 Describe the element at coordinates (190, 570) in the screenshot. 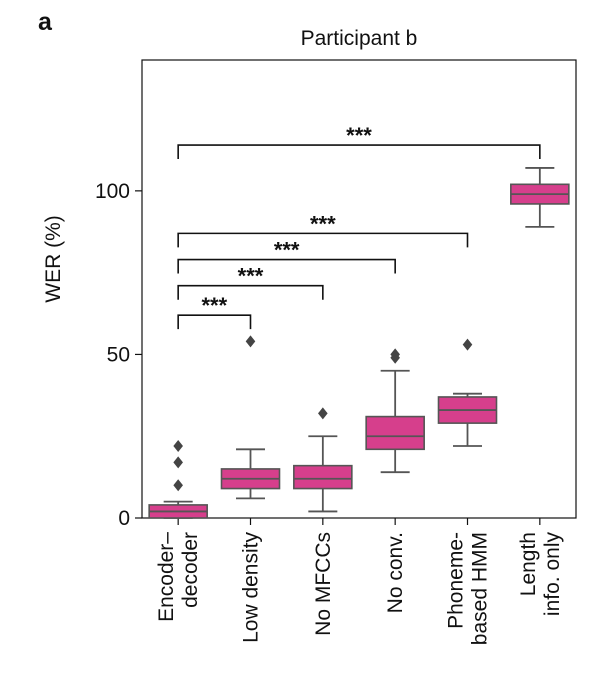

I see `x-tick-label: decoder` at that location.